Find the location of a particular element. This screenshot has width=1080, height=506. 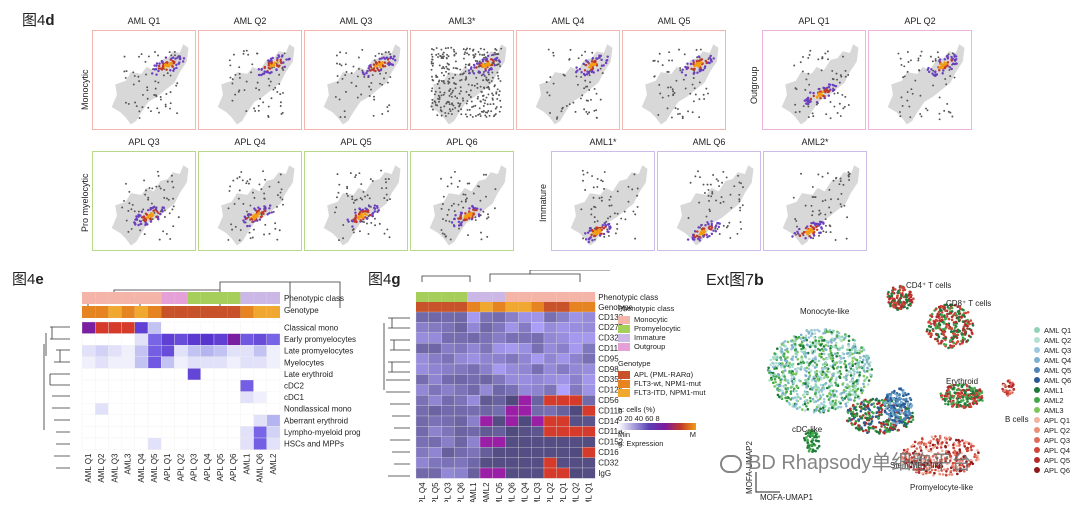

umap-panel-title: APL Q2 is located at coordinates (920, 21).